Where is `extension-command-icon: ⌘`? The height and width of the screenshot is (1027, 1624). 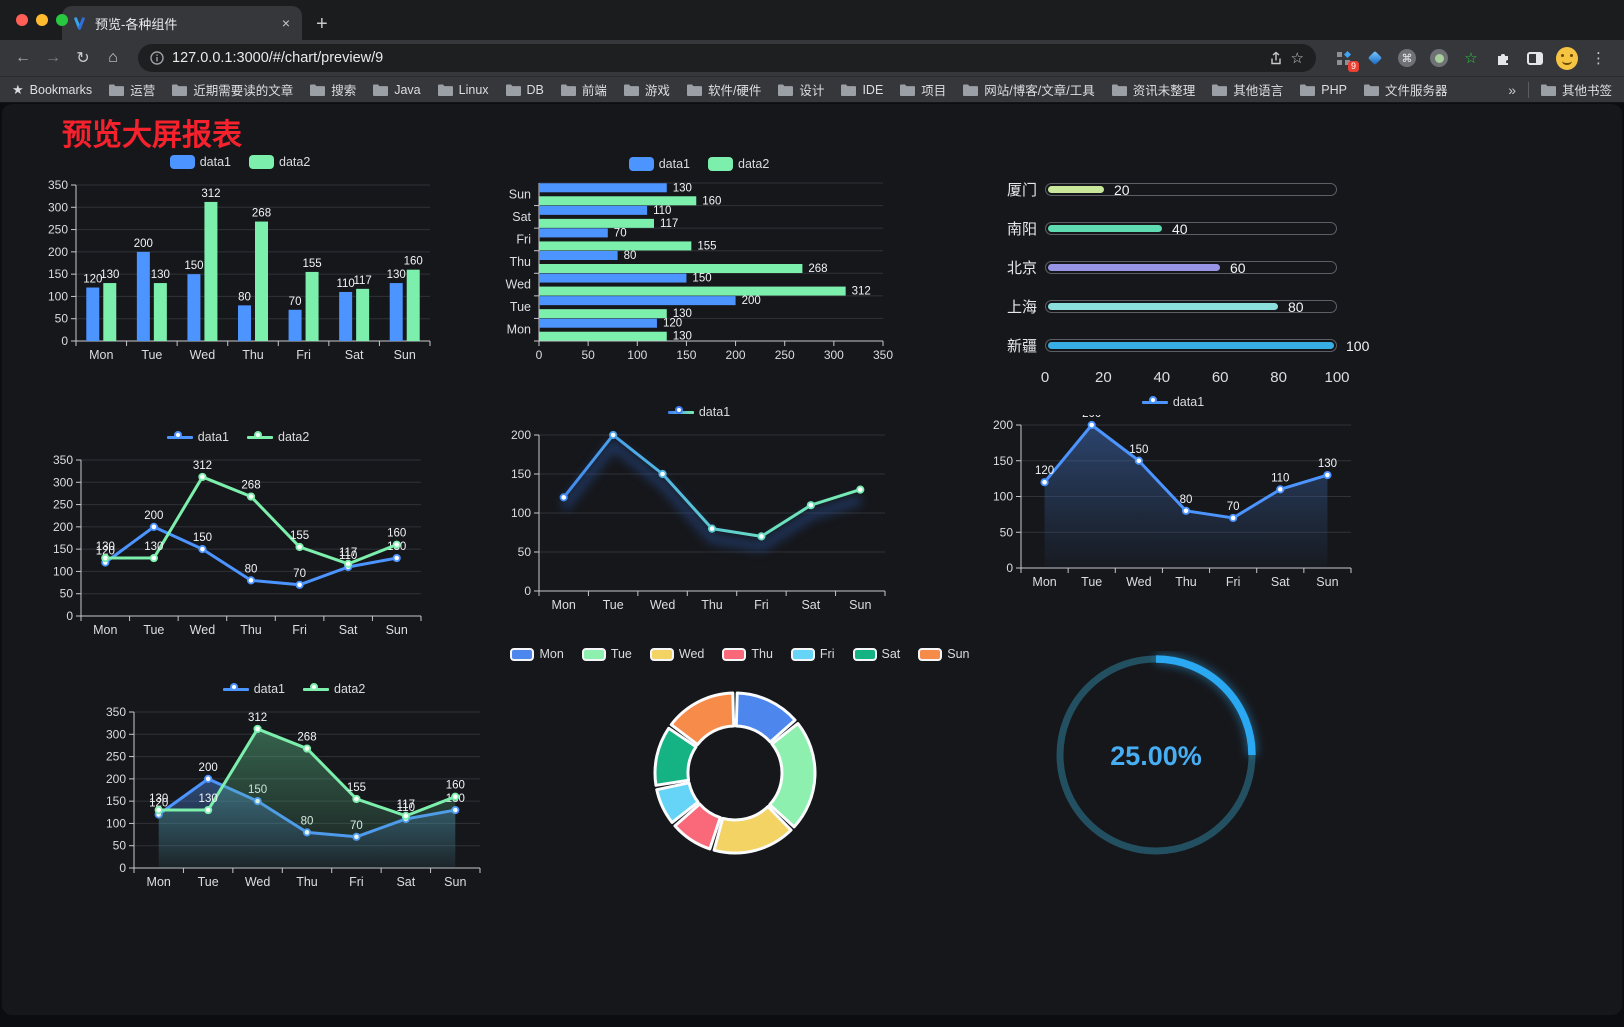
extension-command-icon: ⌘ is located at coordinates (1407, 58).